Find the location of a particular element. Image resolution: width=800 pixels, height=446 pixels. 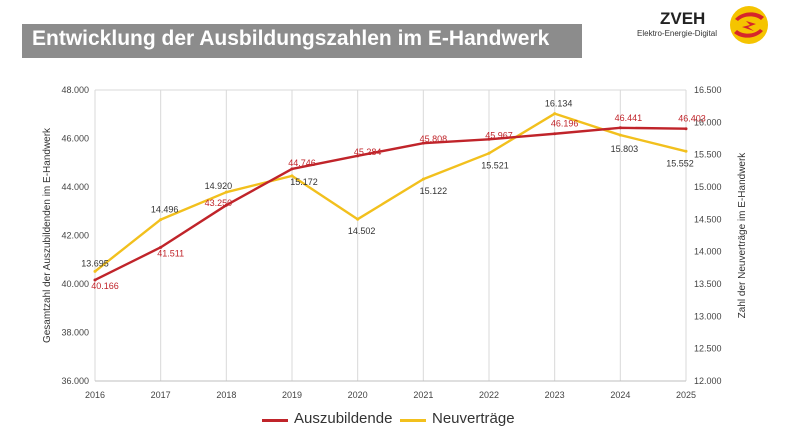

data-label-auszubildende: 46.196 is located at coordinates (565, 124).